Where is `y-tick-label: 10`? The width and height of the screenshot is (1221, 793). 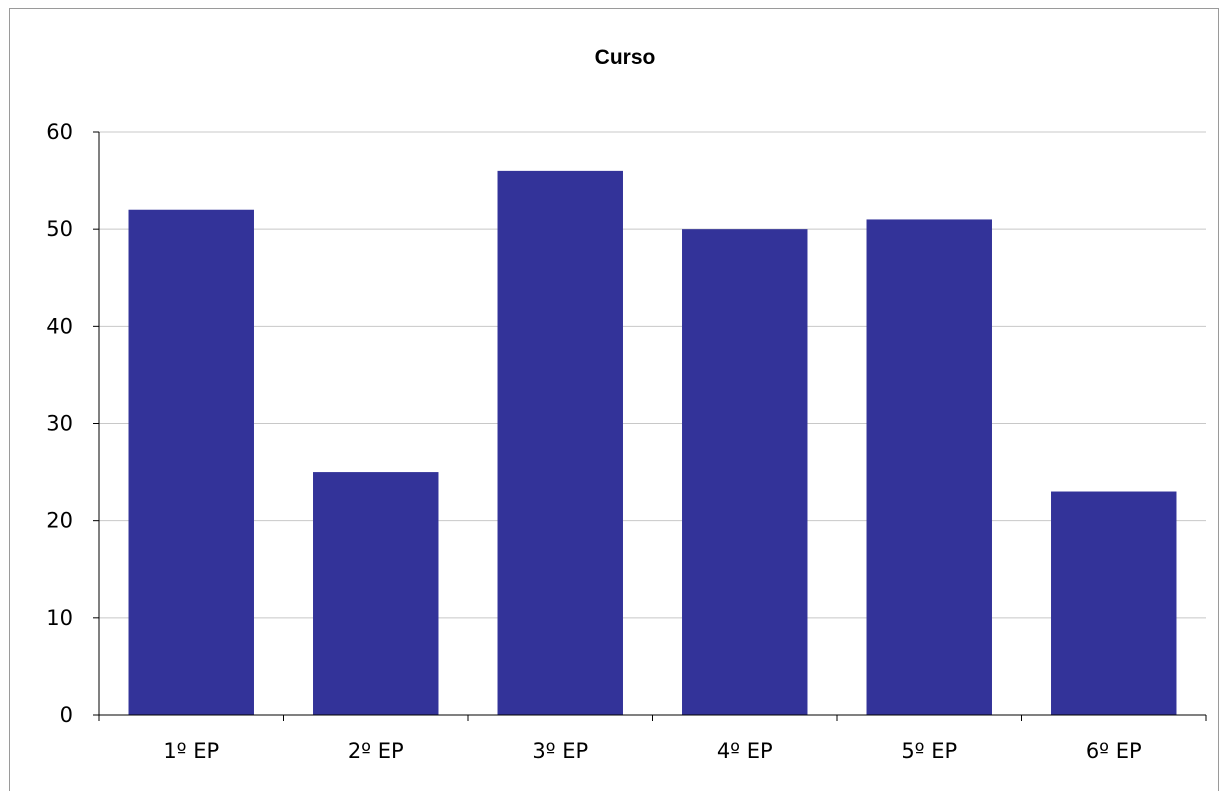
y-tick-label: 10 is located at coordinates (59, 618).